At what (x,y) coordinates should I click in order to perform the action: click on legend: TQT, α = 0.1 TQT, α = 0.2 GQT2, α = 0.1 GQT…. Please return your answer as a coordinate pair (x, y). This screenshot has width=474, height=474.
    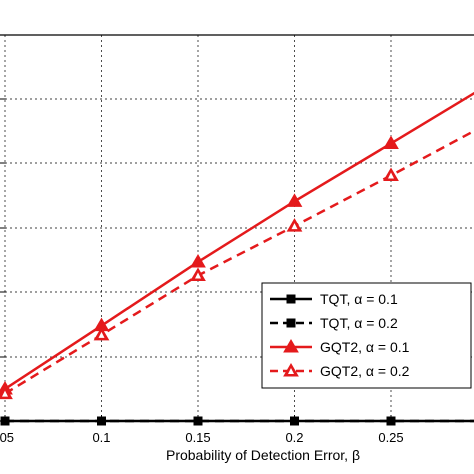
    Looking at the image, I should click on (366, 335).